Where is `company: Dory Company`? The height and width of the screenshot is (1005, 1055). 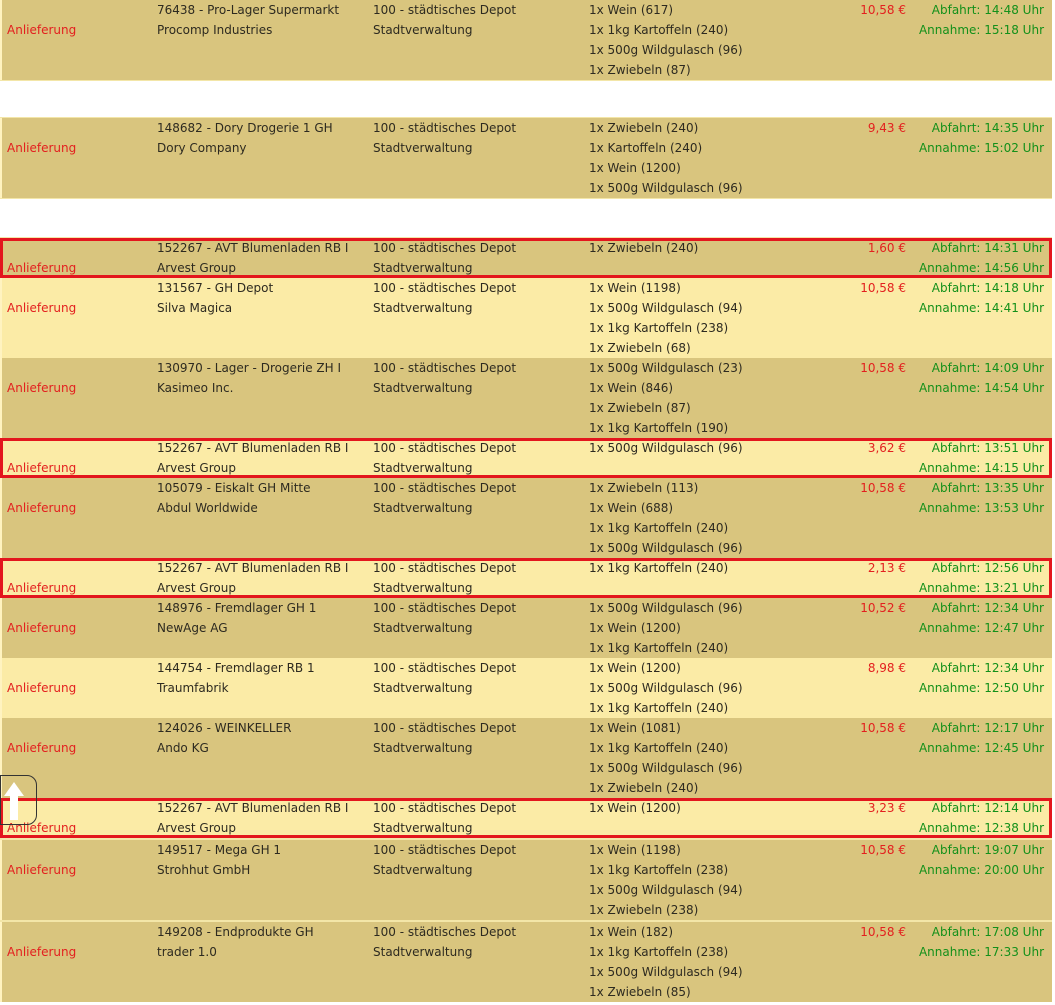
company: Dory Company is located at coordinates (202, 148).